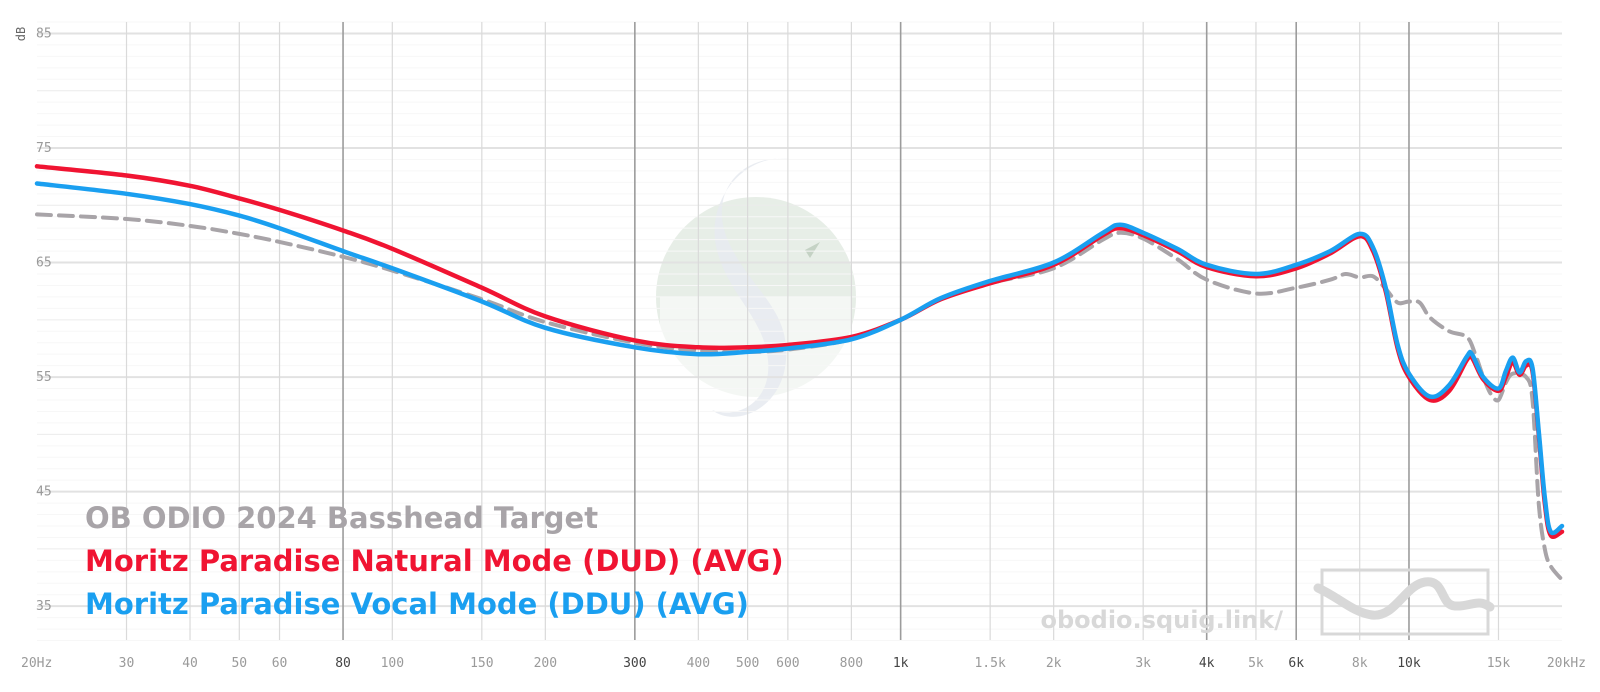 The height and width of the screenshot is (692, 1600). I want to click on x-tick-label: 100, so click(392, 663).